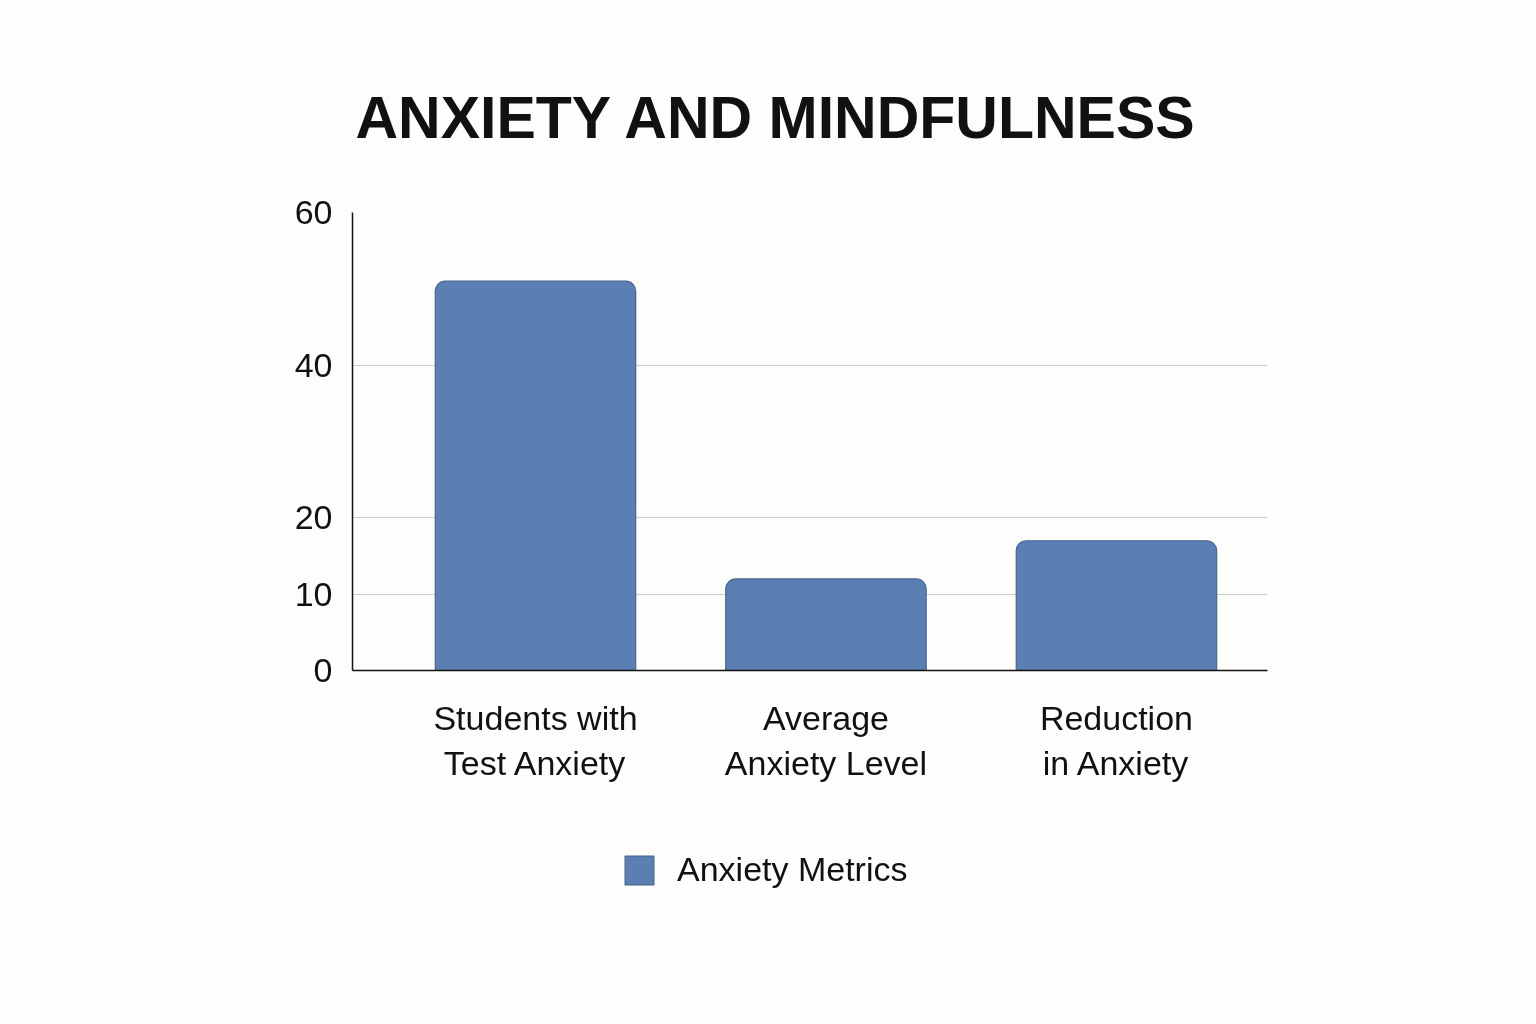  Describe the element at coordinates (313, 517) in the screenshot. I see `y-tick-label: 20` at that location.